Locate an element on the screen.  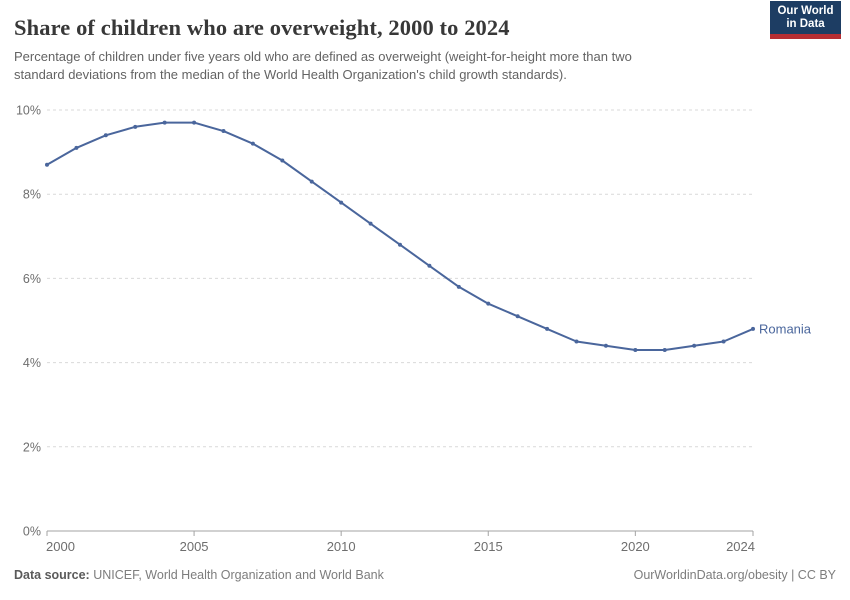
owid-logo: Our World in Data is located at coordinates (805, 20).